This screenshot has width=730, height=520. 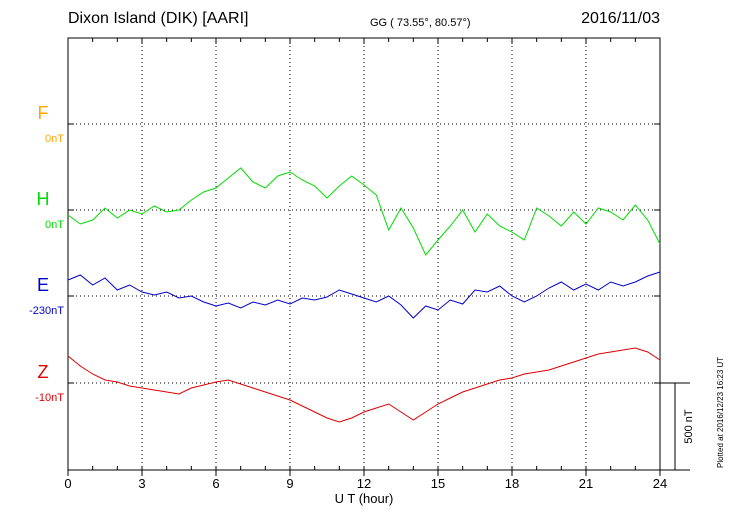 What do you see at coordinates (158, 18) in the screenshot?
I see `chart-title: Dixon Island (DIK) [AARI]` at bounding box center [158, 18].